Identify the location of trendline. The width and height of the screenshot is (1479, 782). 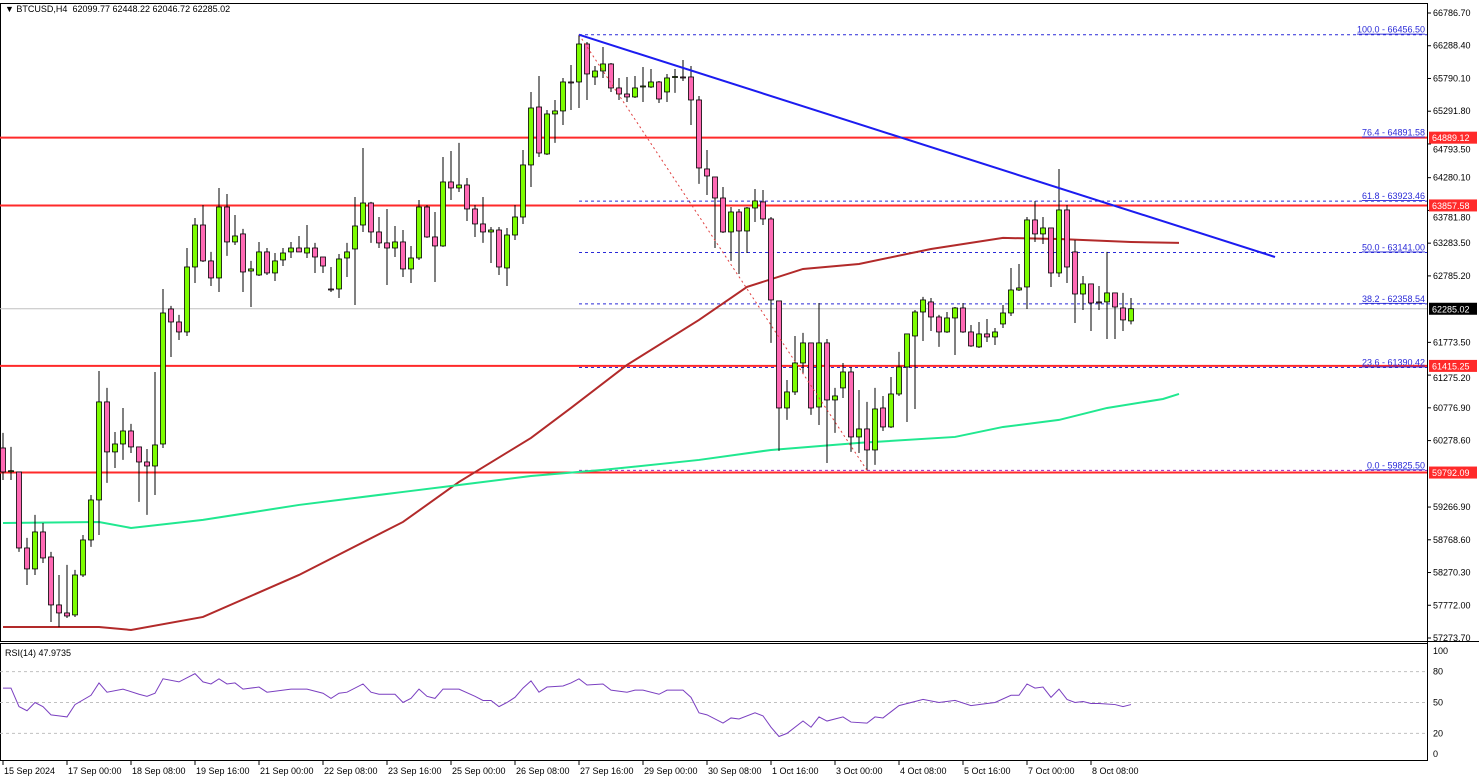
(927, 145).